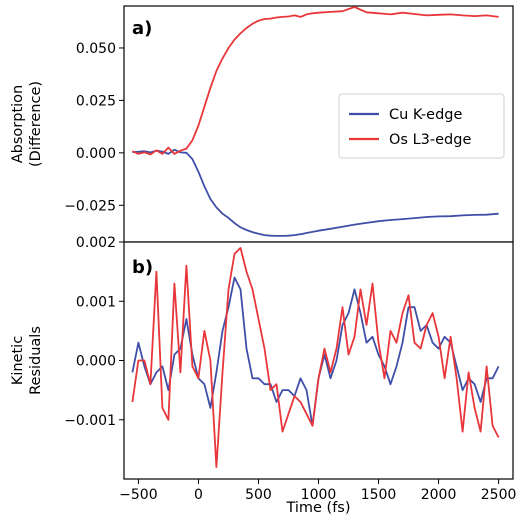  What do you see at coordinates (425, 115) in the screenshot?
I see `legend-entry: Cu K-edge` at bounding box center [425, 115].